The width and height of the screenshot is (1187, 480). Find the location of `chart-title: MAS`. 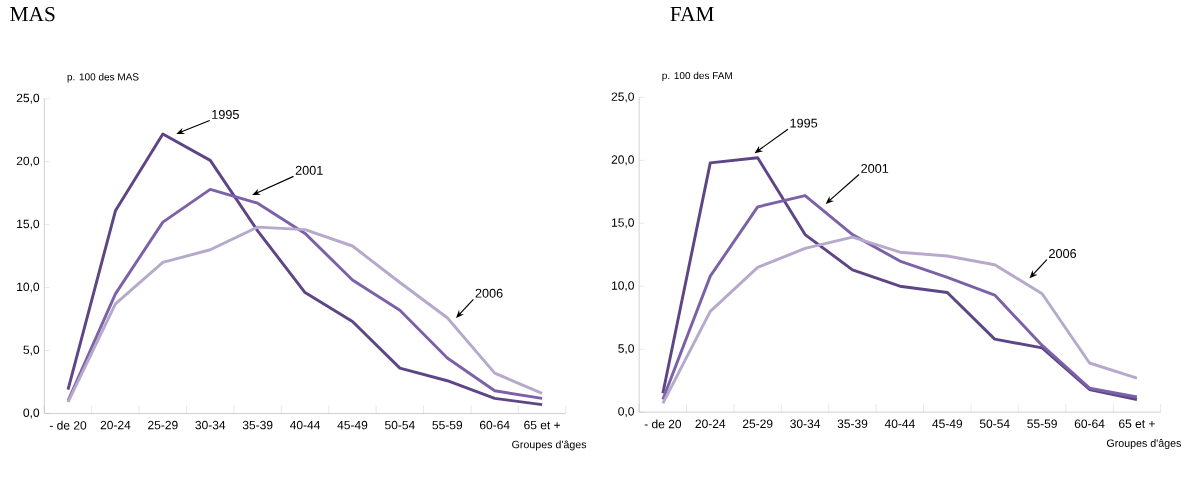

chart-title: MAS is located at coordinates (32, 14).